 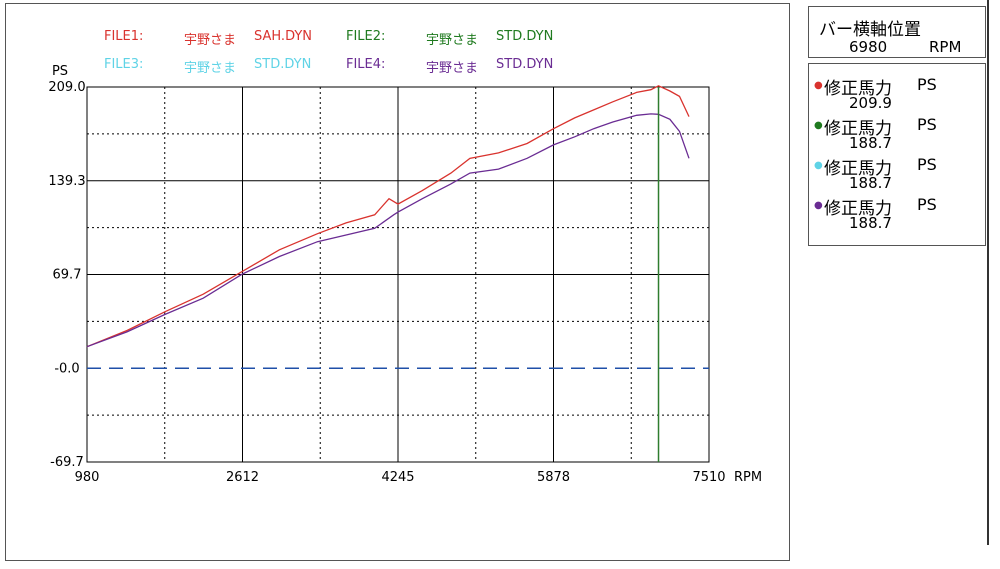 What do you see at coordinates (988, 272) in the screenshot?
I see `window-edge-divider` at bounding box center [988, 272].